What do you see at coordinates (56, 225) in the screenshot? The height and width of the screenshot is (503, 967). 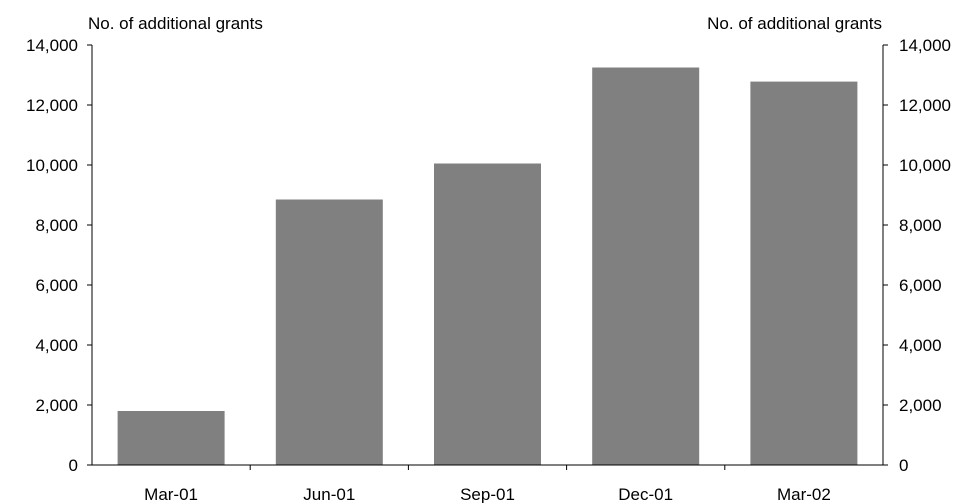 I see `y-tick-label-left: 8,000` at bounding box center [56, 225].